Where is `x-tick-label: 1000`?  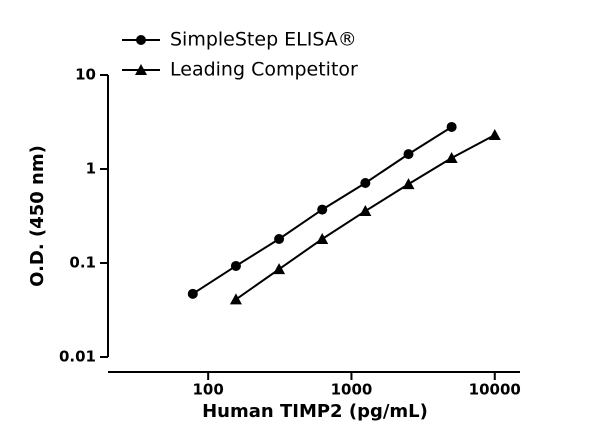 x-tick-label: 1000 is located at coordinates (352, 390).